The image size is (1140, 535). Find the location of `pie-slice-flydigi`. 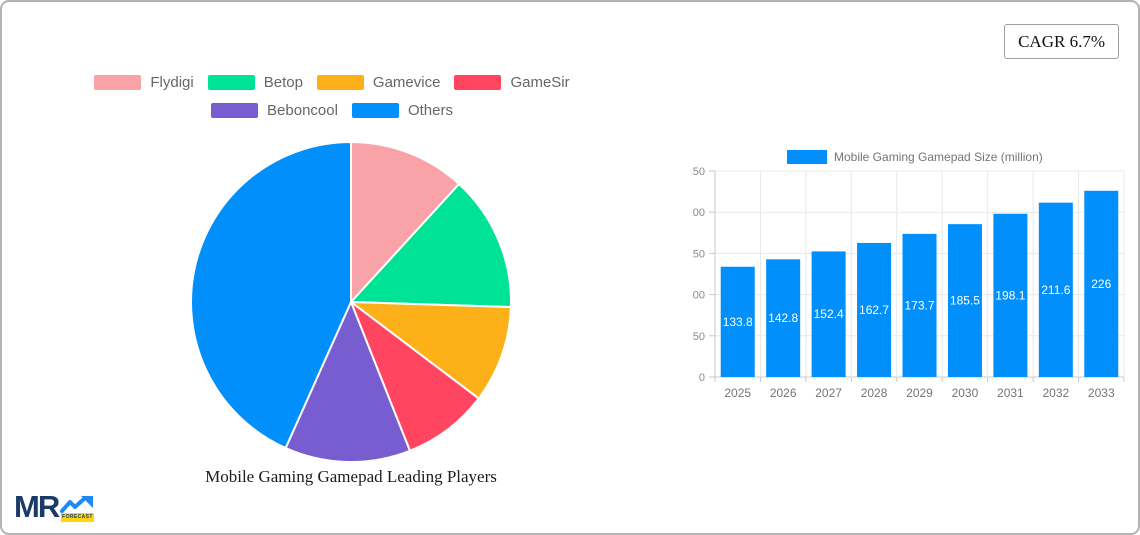

pie-slice-flydigi is located at coordinates (405, 222).